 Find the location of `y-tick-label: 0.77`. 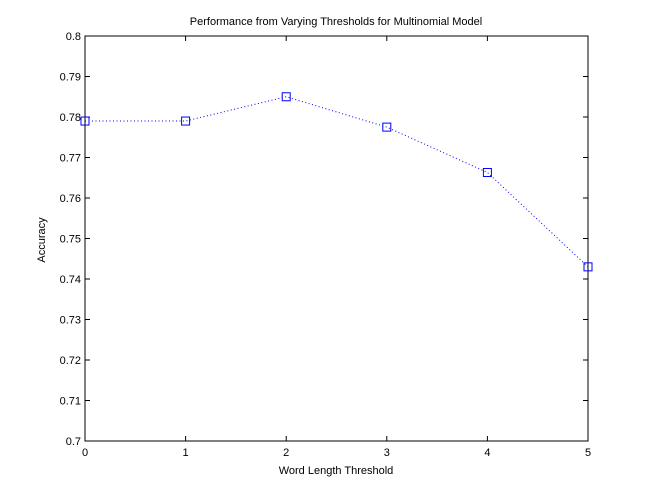

y-tick-label: 0.77 is located at coordinates (70, 159).